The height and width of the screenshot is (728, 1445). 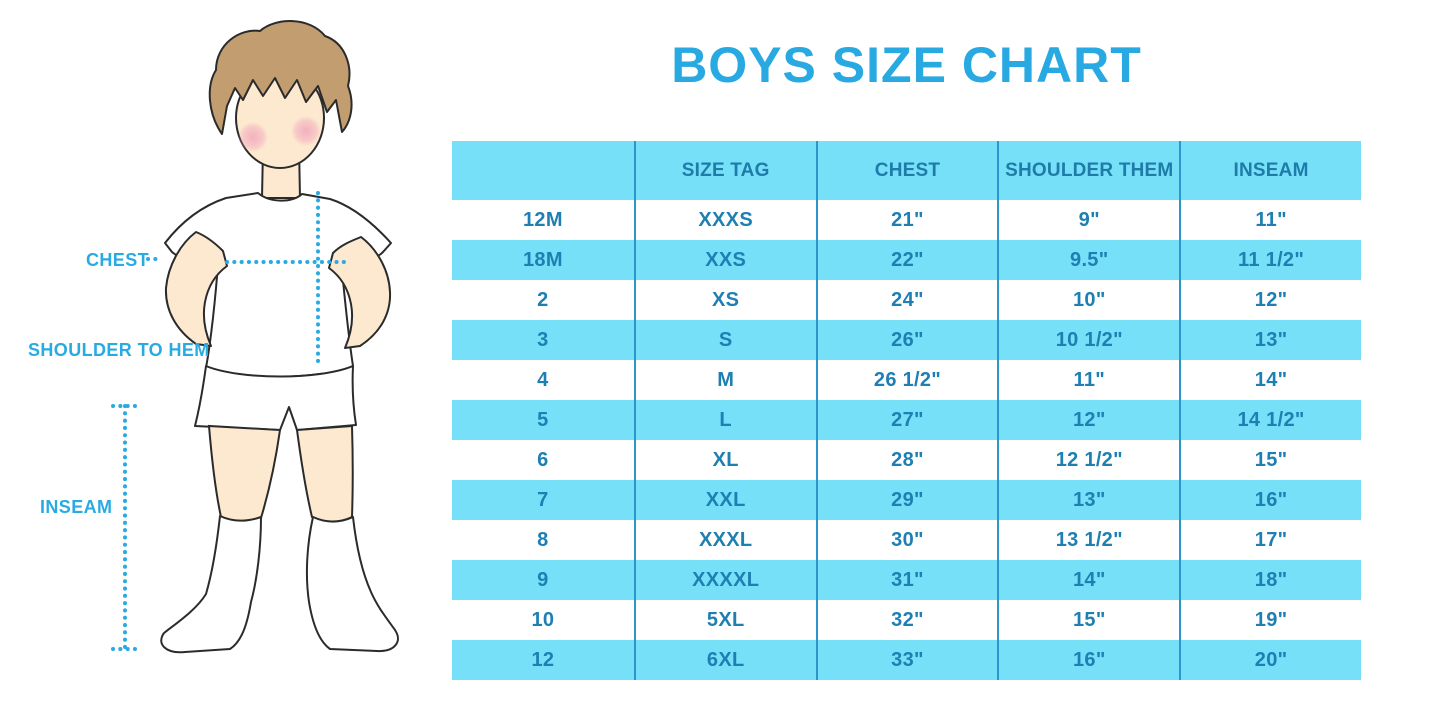 I want to click on boy-right-sock, so click(x=352, y=584).